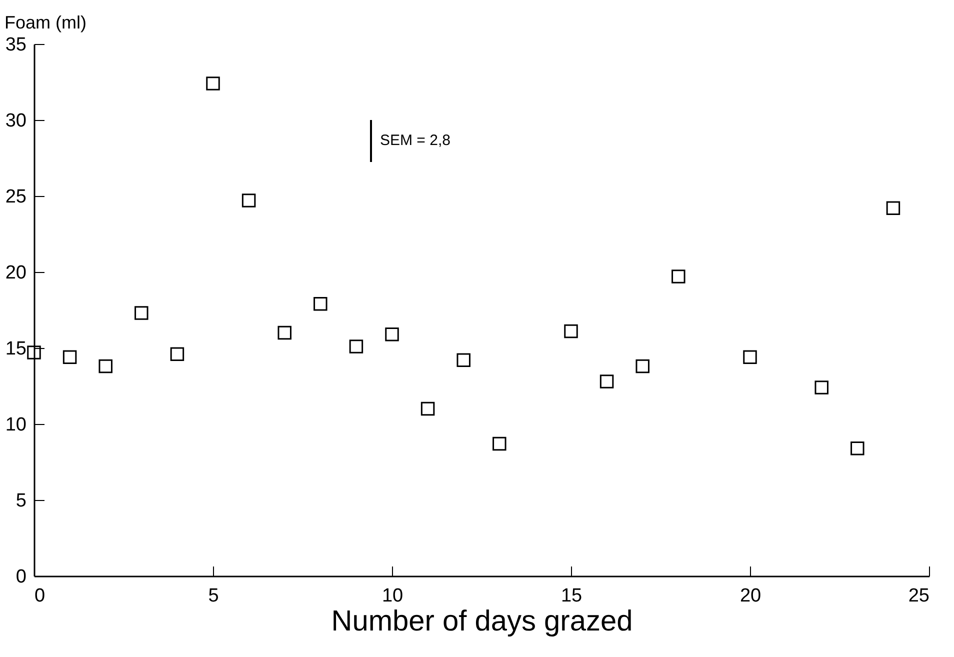  I want to click on y-tick-label: 20, so click(15, 273).